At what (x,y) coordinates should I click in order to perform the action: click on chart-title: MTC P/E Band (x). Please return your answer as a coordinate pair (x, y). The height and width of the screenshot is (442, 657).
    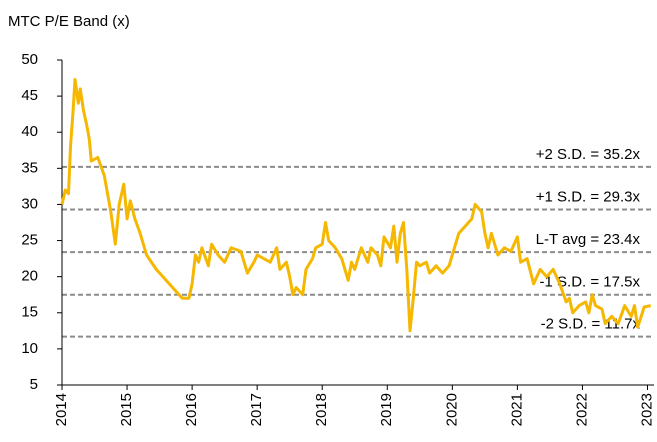
    Looking at the image, I should click on (69, 21).